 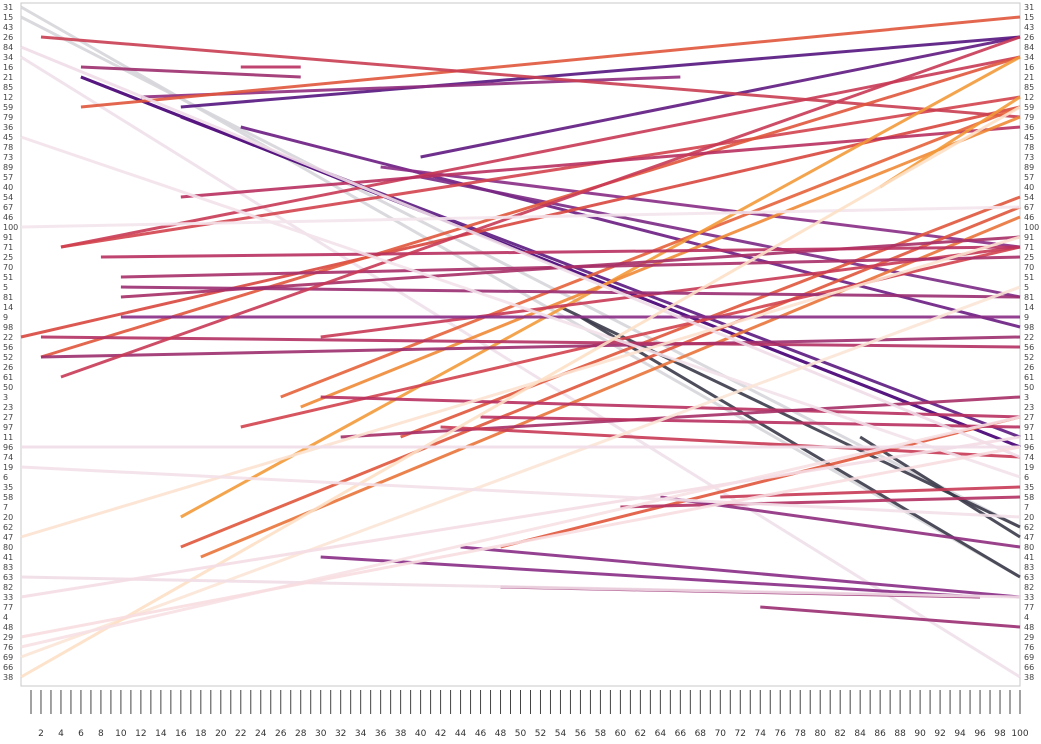 I want to click on y-tick-label-left: 33, so click(x=8, y=597).